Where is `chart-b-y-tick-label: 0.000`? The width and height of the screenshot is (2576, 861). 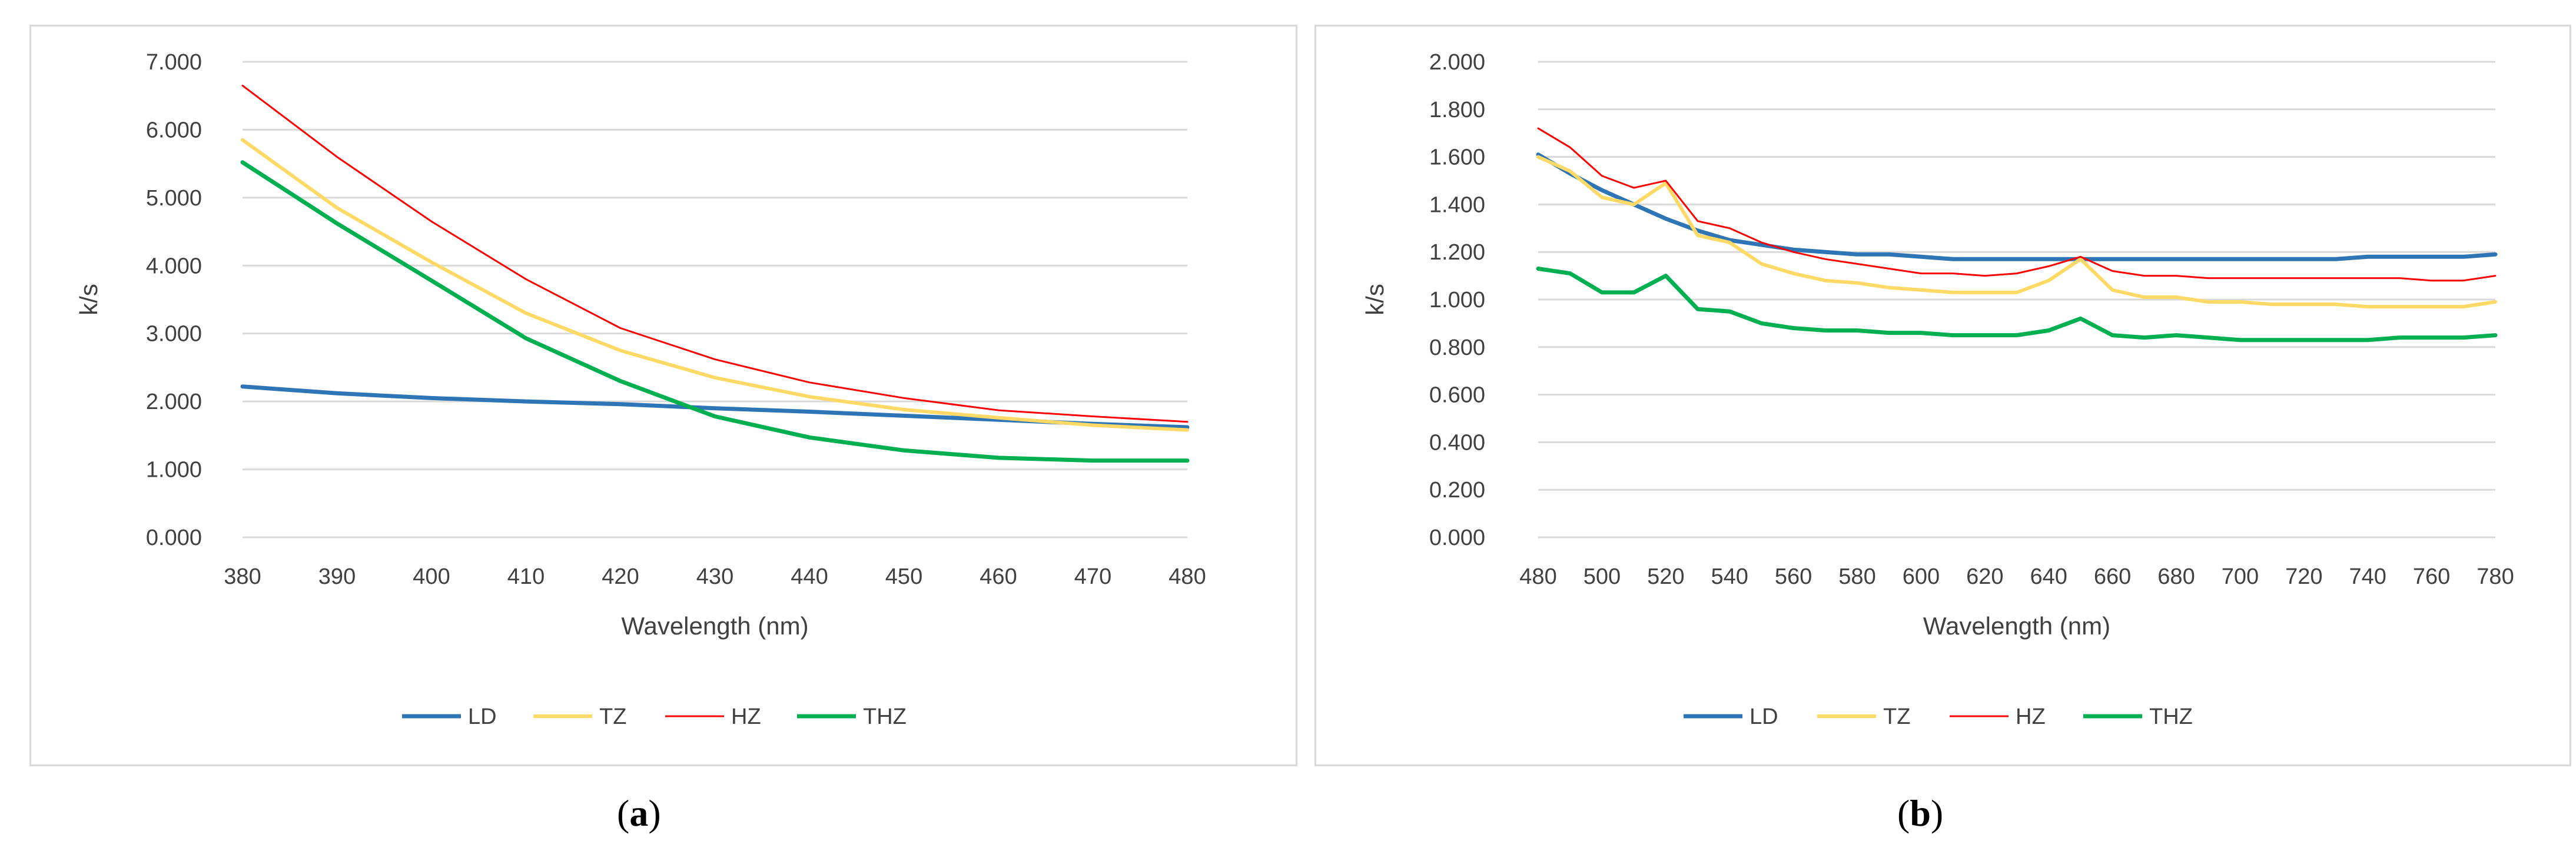
chart-b-y-tick-label: 0.000 is located at coordinates (1457, 538).